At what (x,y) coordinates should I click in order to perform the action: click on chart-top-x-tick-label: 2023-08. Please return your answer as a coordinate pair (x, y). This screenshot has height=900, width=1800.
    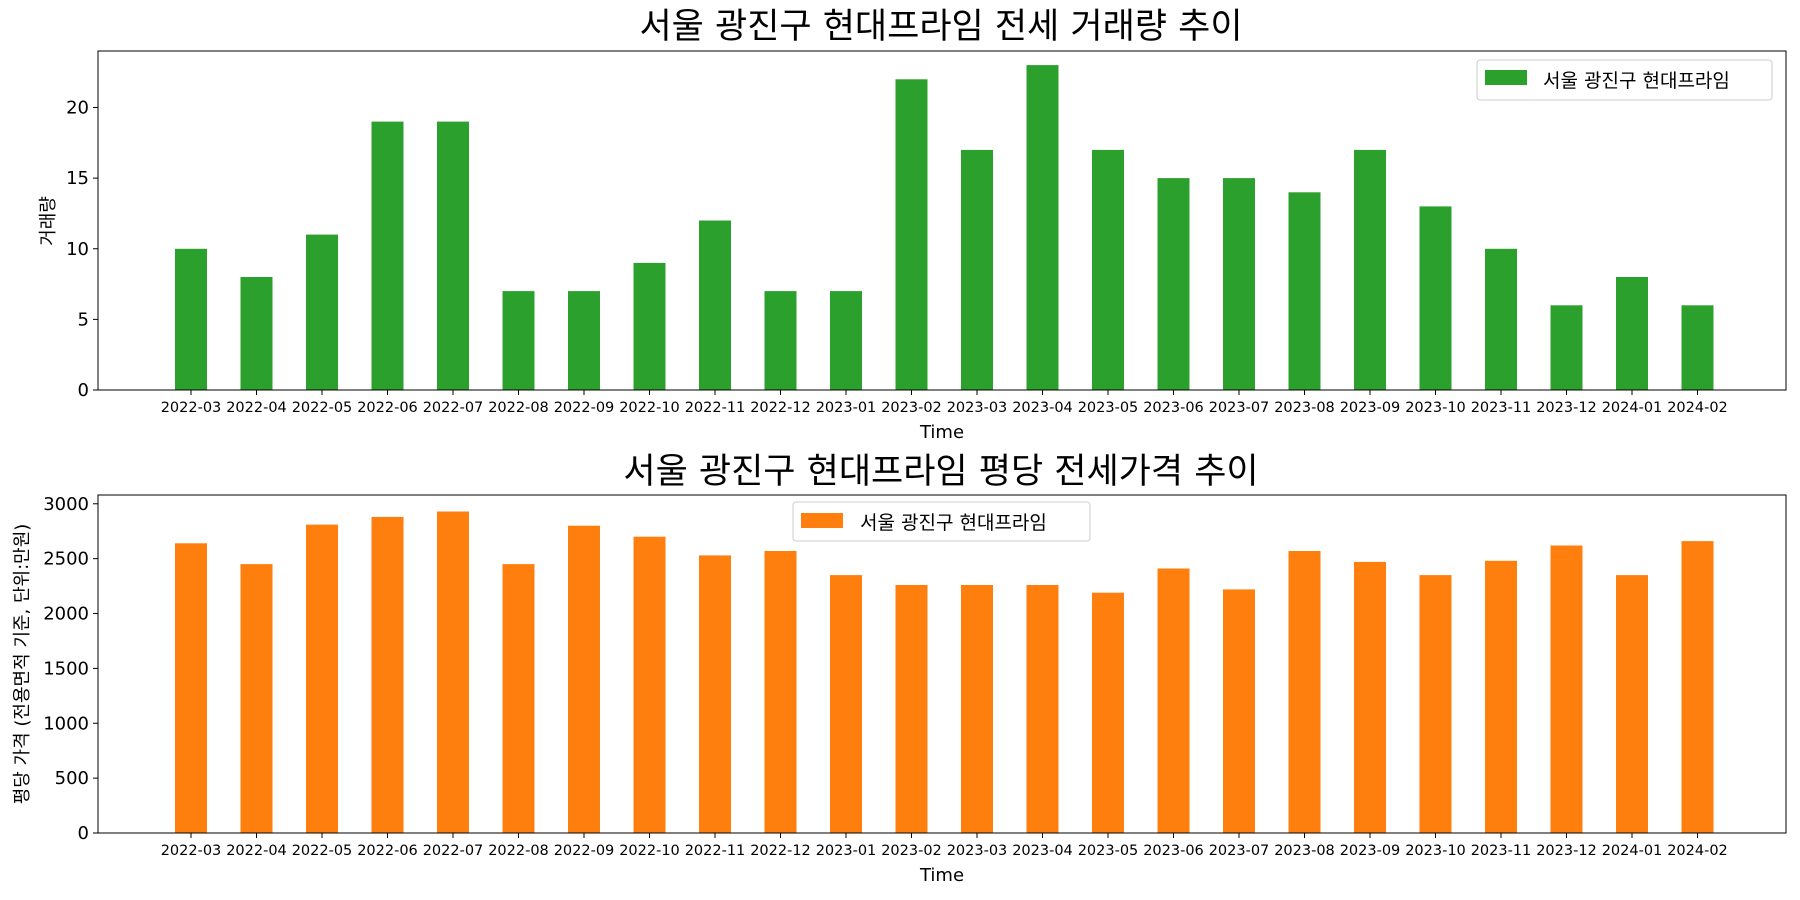
    Looking at the image, I should click on (1304, 408).